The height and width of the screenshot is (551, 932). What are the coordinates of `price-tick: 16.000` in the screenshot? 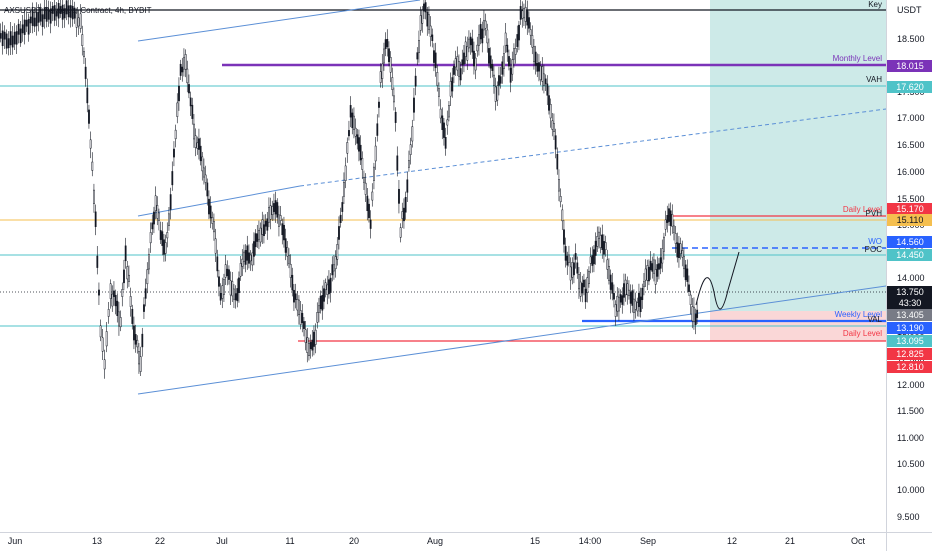 It's located at (911, 172).